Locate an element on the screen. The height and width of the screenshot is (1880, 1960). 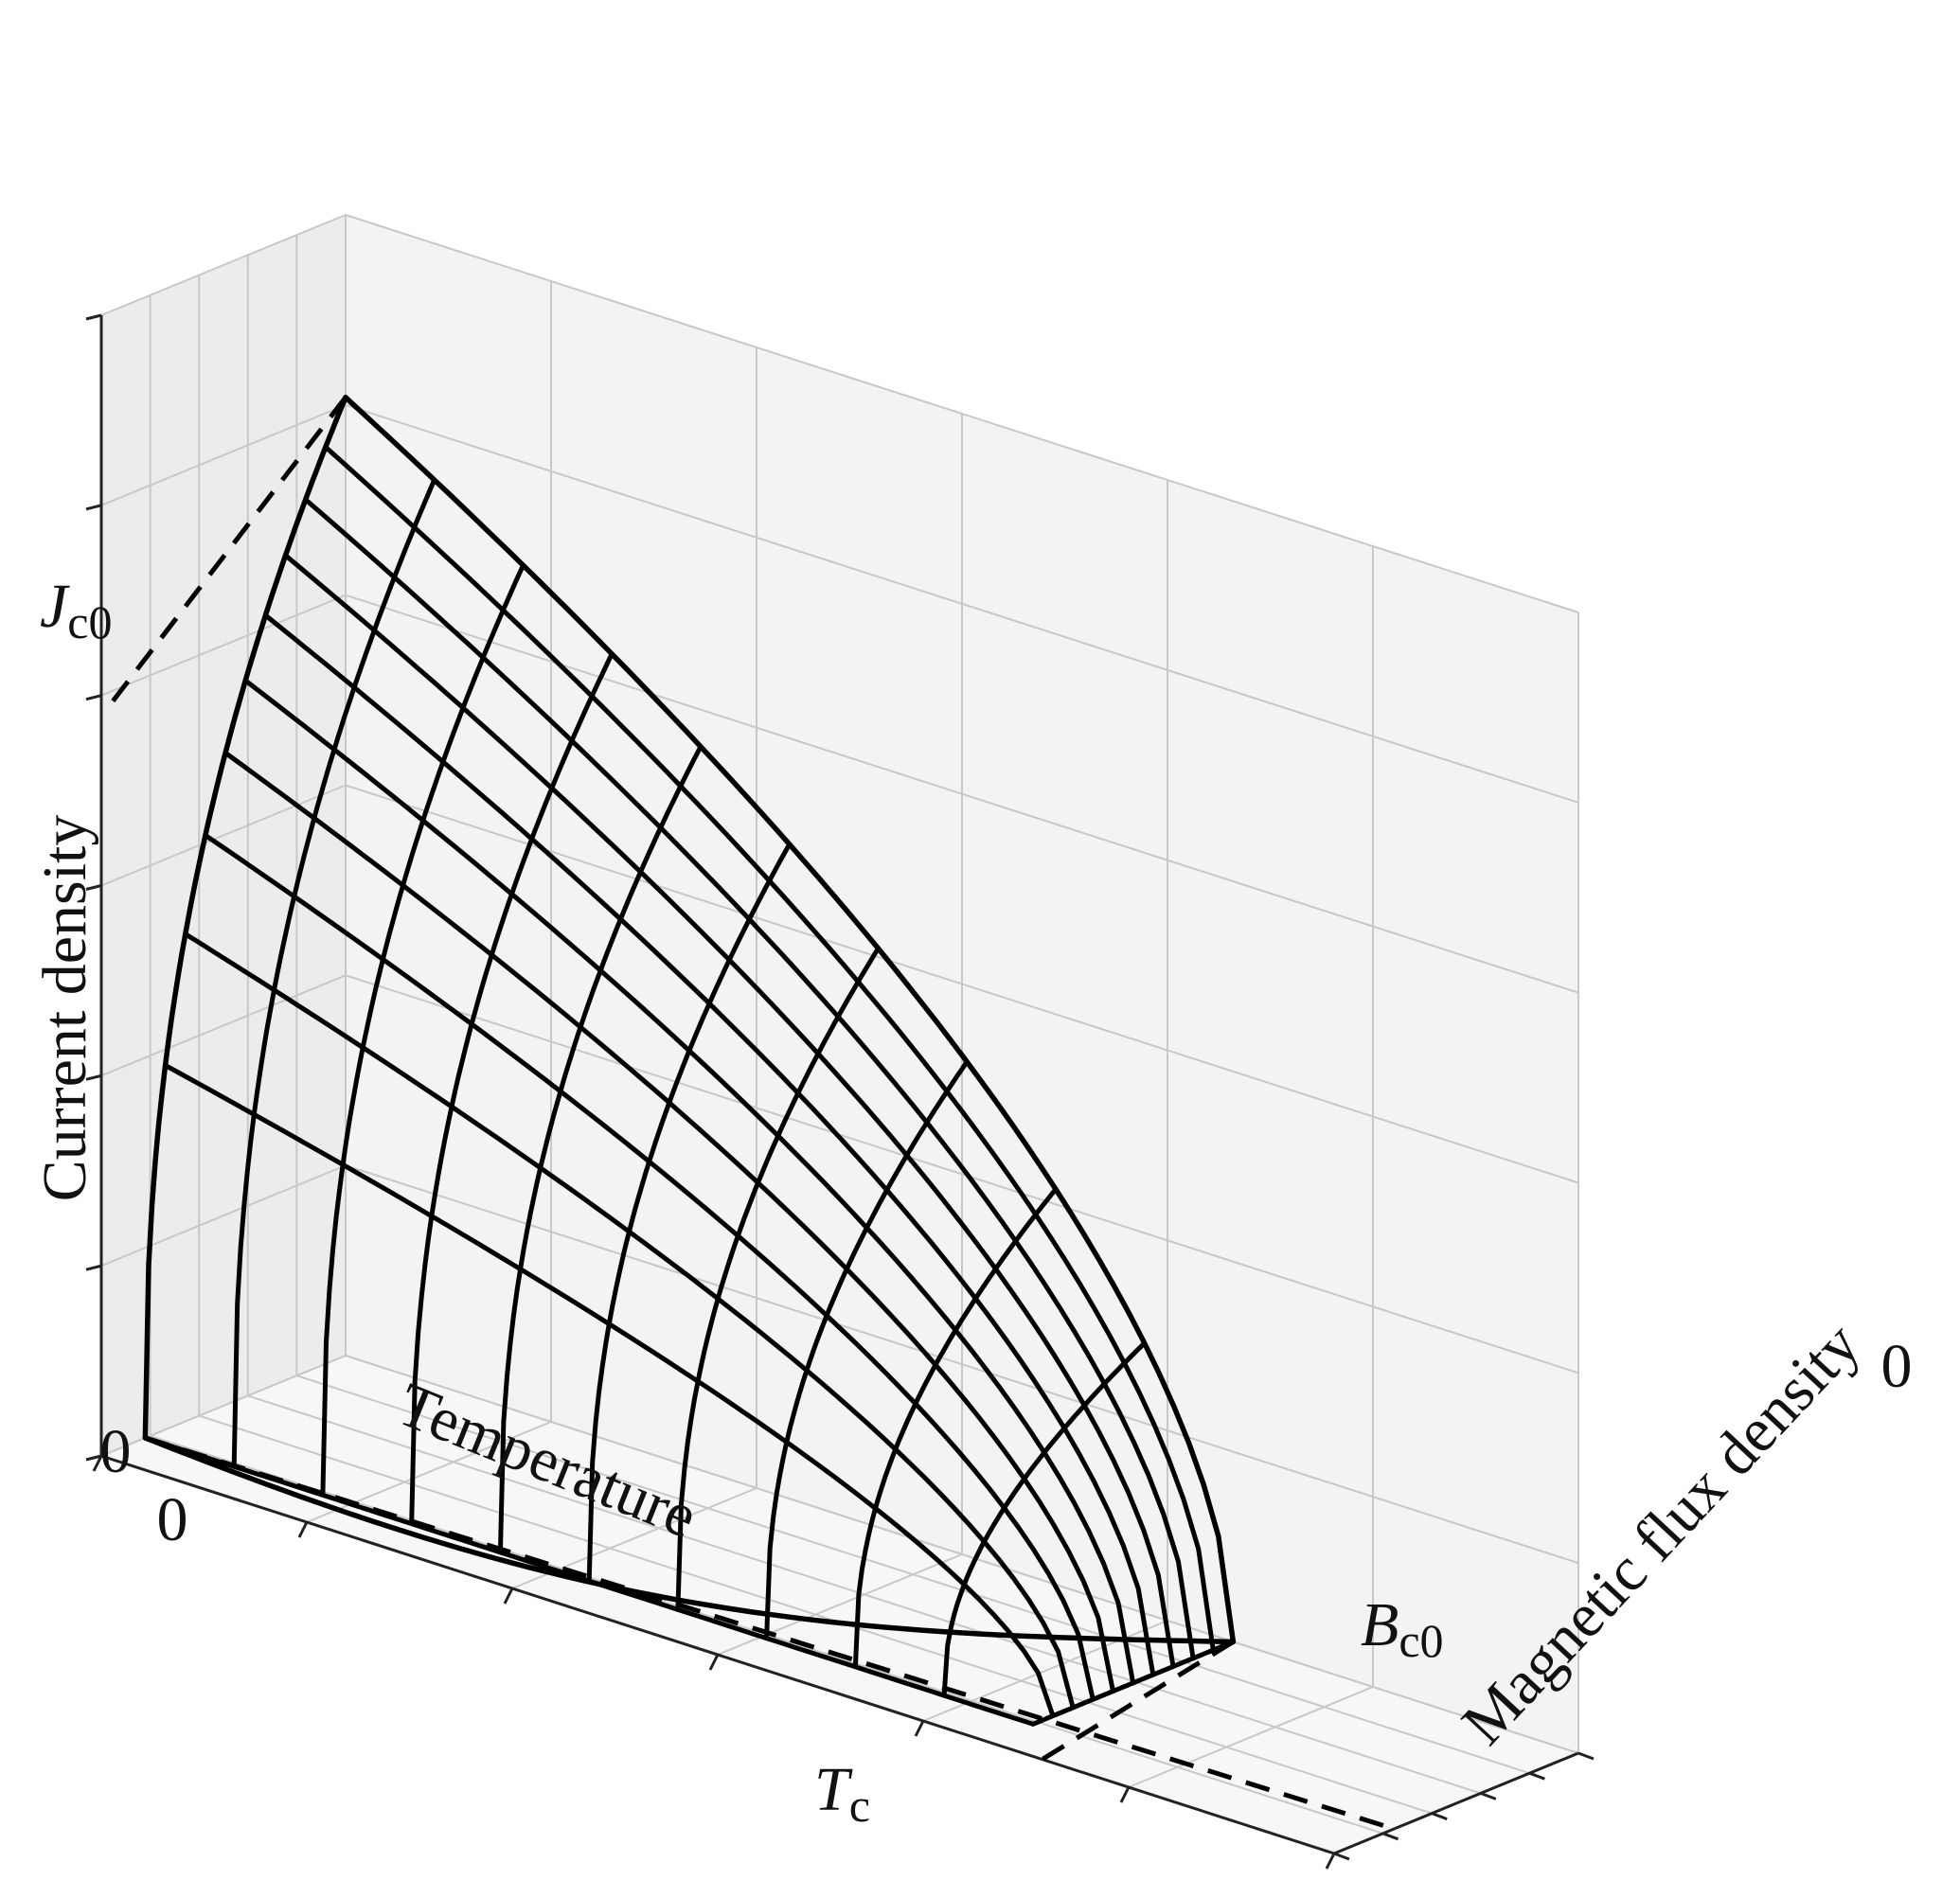
bc0-subscript: c0 is located at coordinates (1421, 1640).